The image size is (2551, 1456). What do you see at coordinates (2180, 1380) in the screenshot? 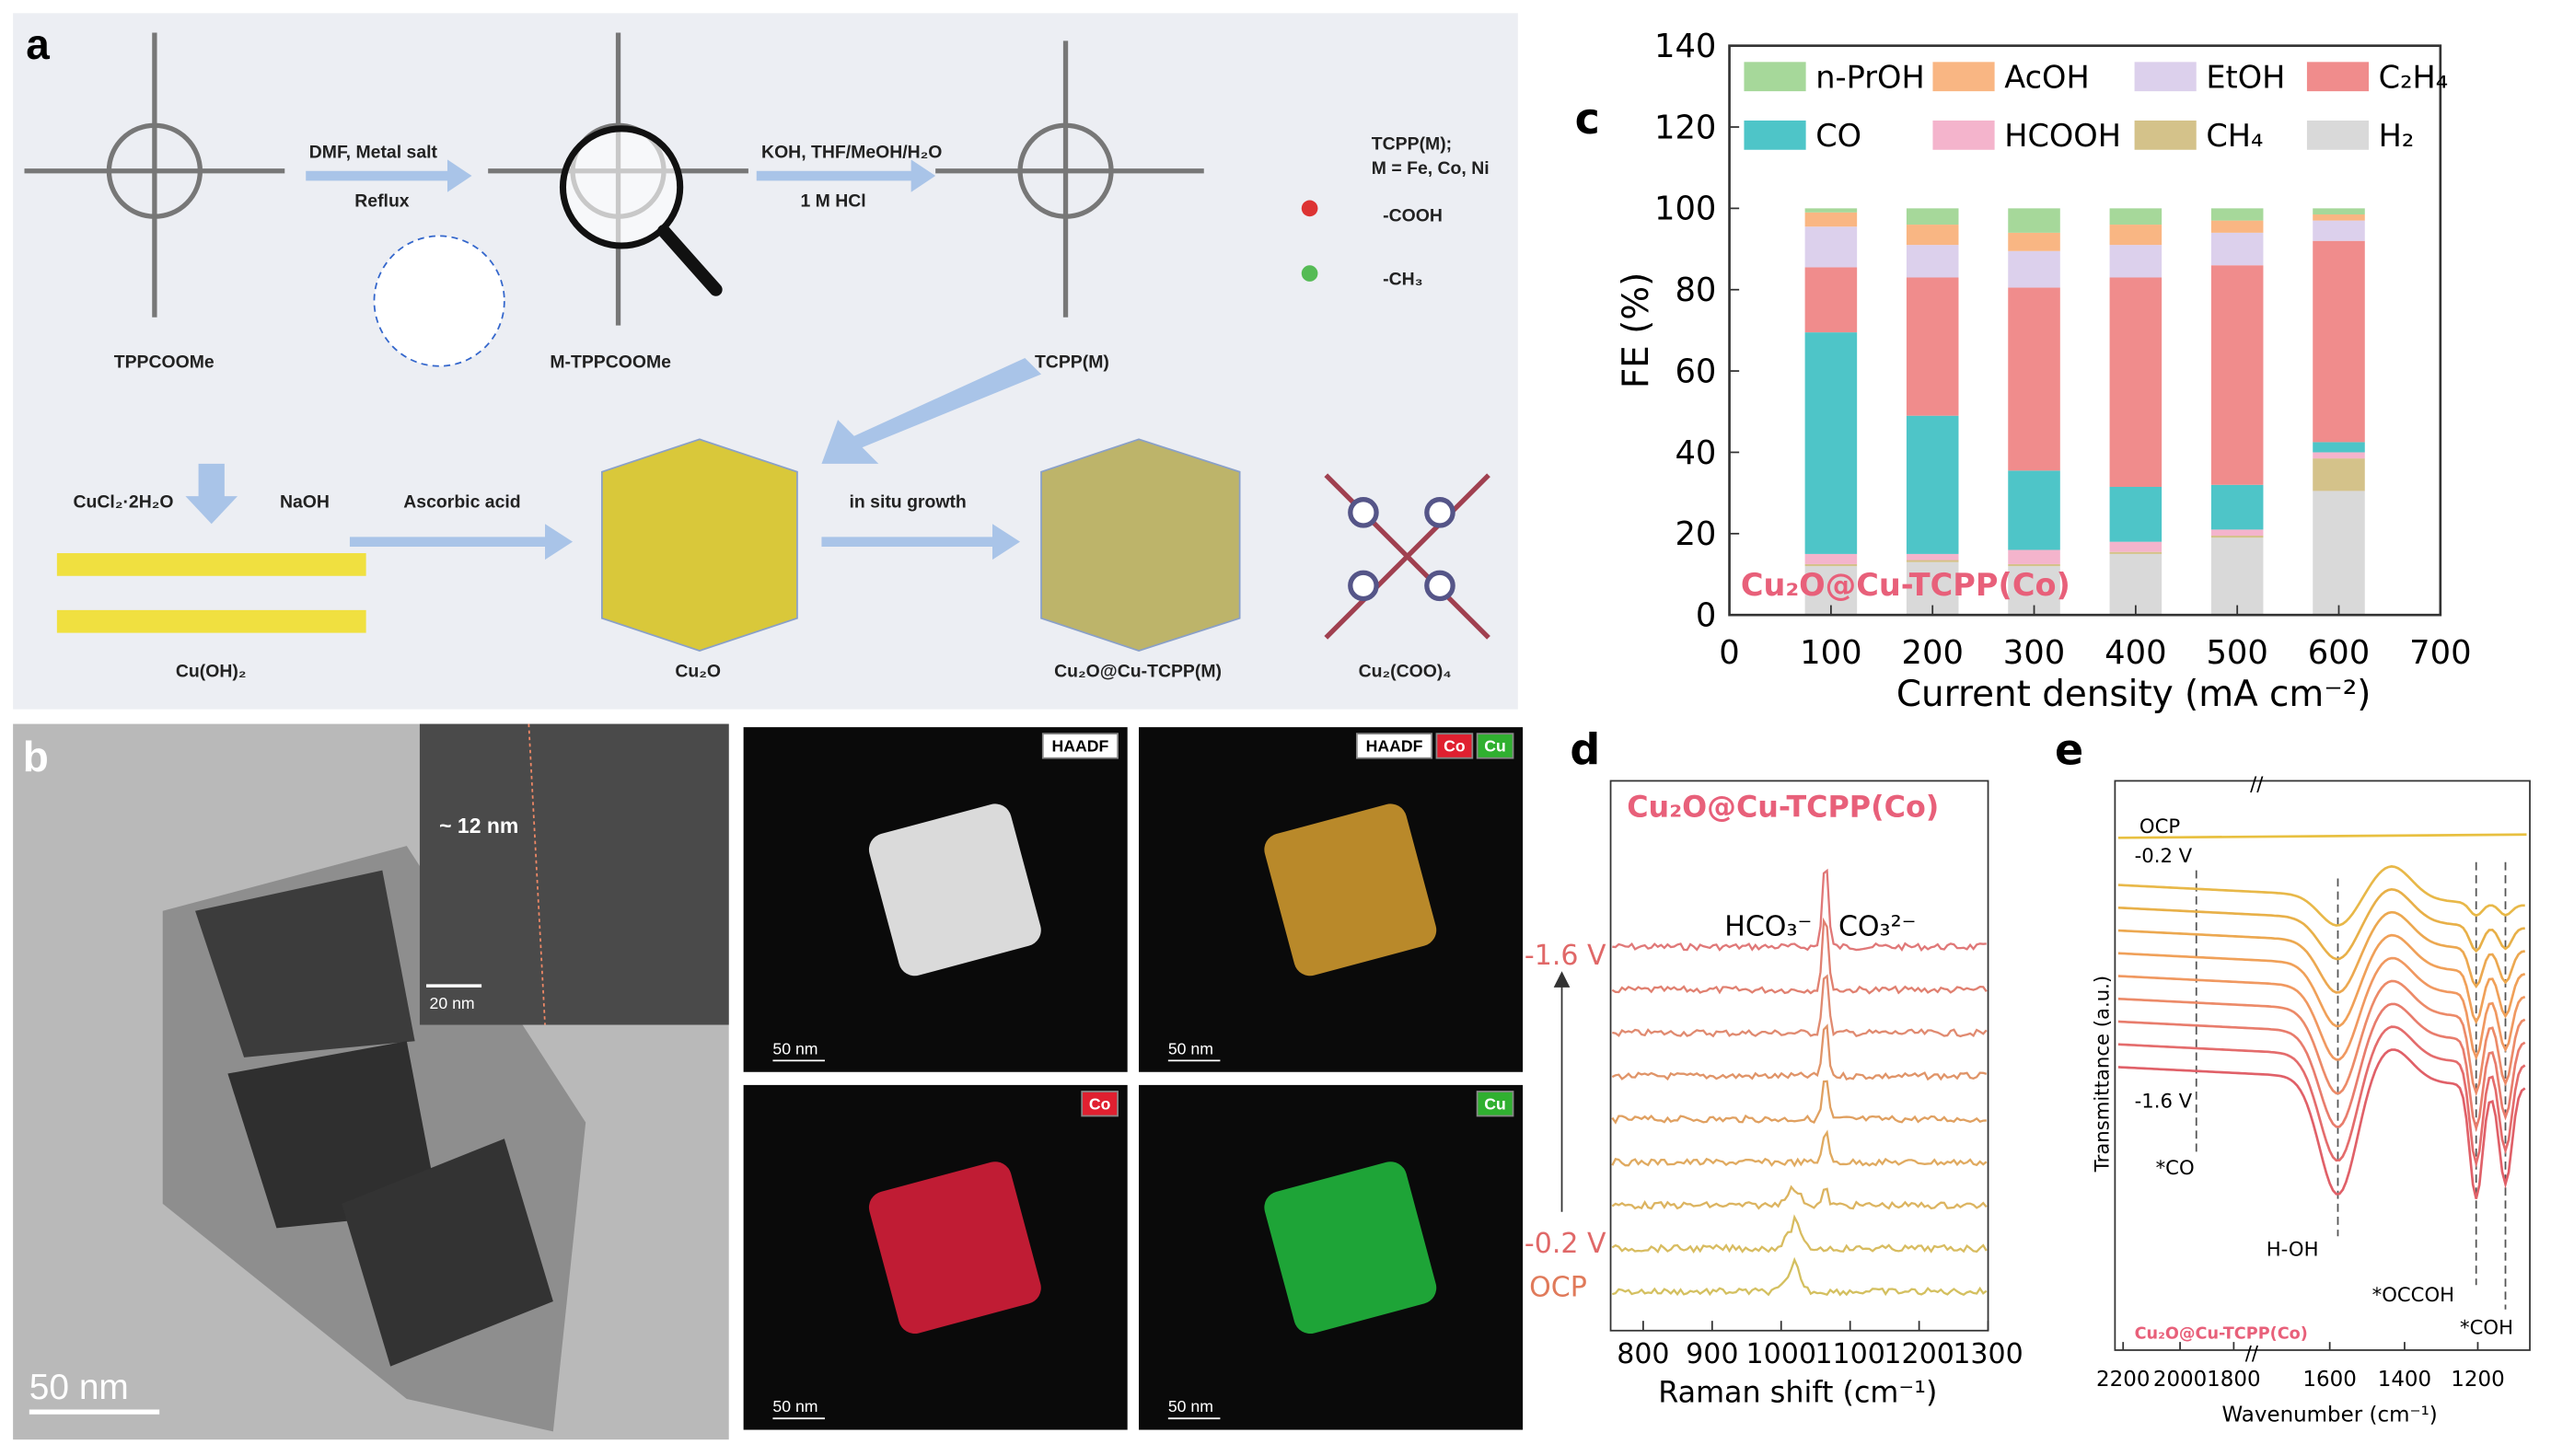
I see `x-tick-label: 2000` at bounding box center [2180, 1380].